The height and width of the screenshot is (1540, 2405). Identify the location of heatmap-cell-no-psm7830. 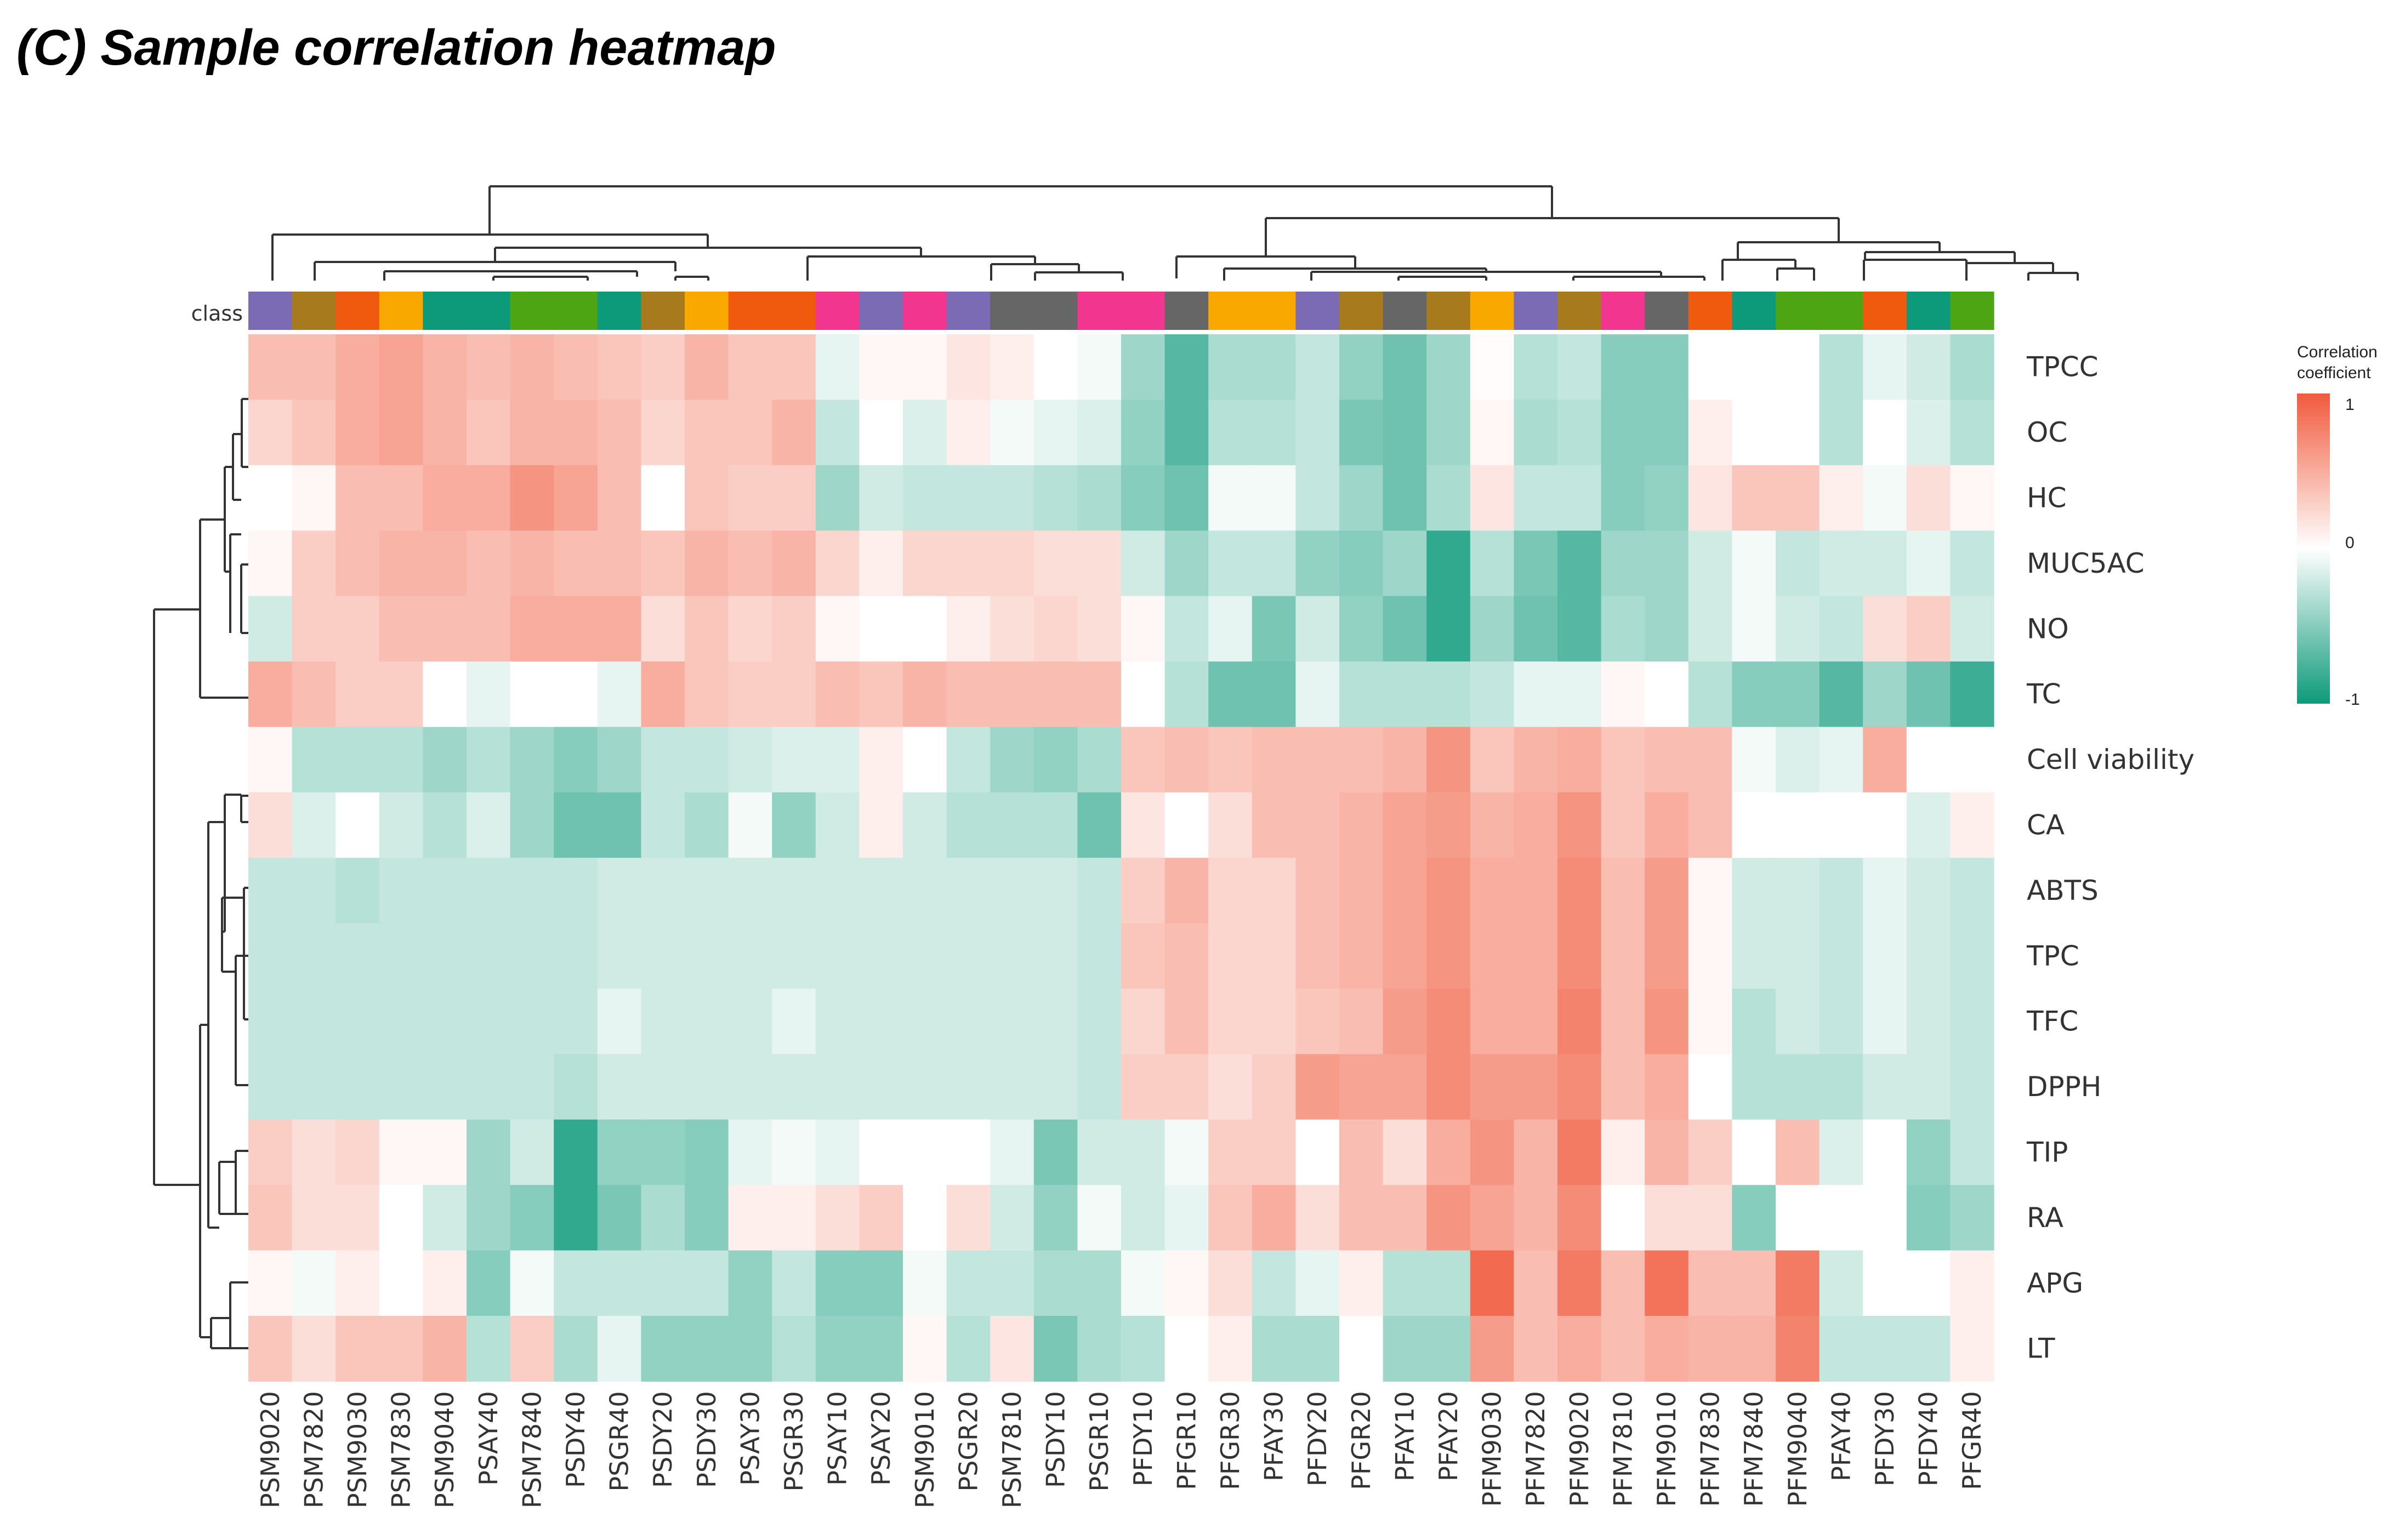
(401, 629).